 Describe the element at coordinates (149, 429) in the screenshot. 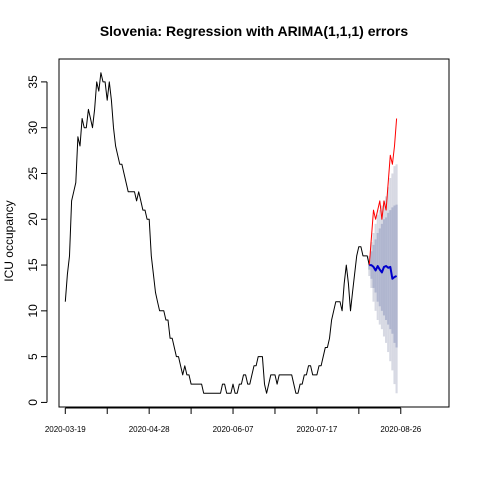

I see `x-tick-label: 2020-04-28` at that location.